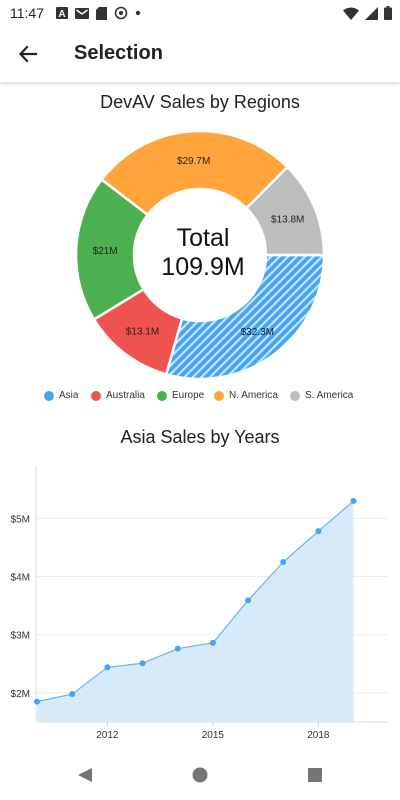  What do you see at coordinates (121, 13) in the screenshot?
I see `at-sign-icon` at bounding box center [121, 13].